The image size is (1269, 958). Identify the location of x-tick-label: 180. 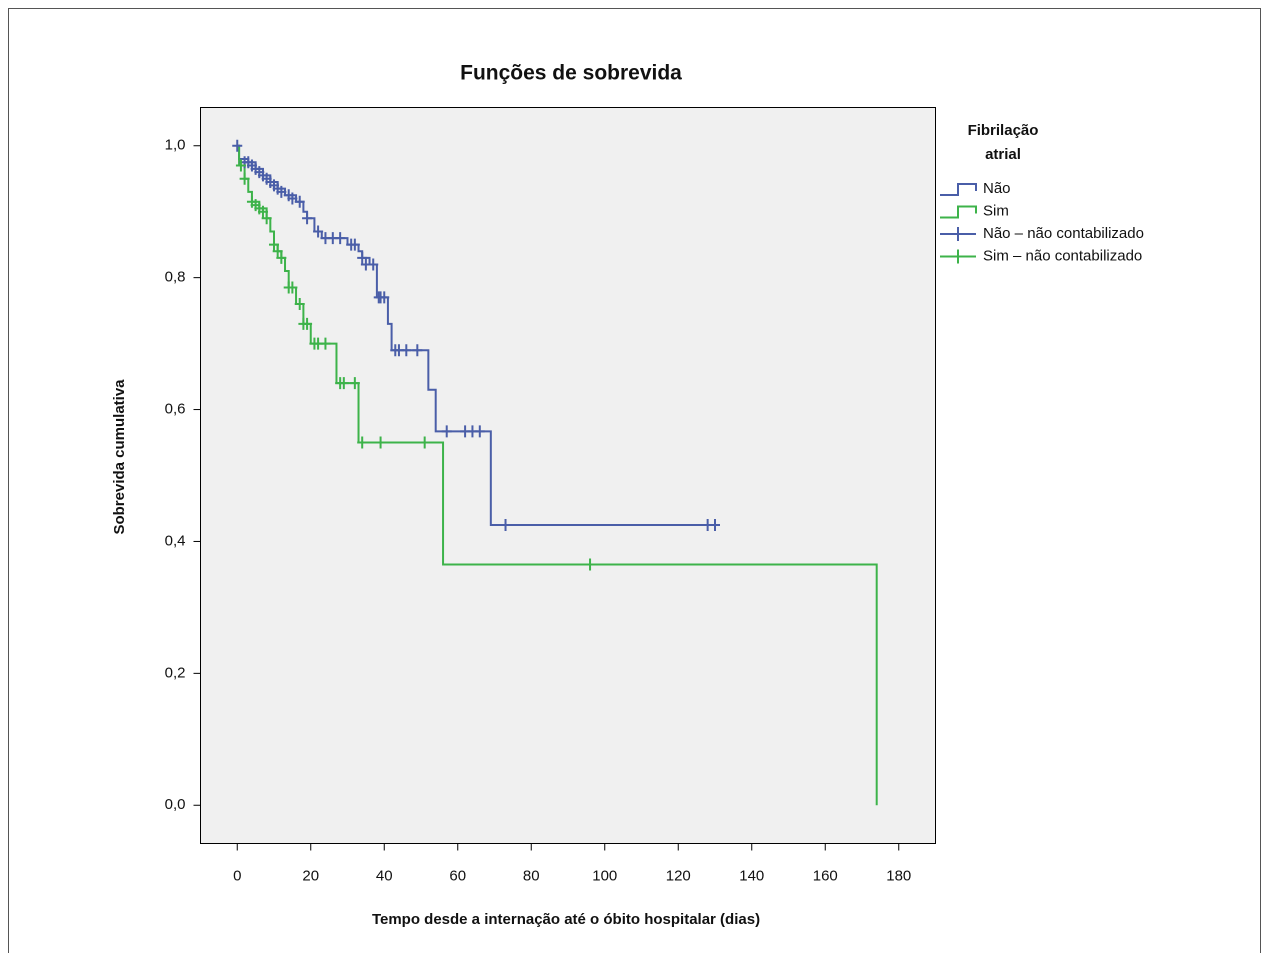
(898, 875).